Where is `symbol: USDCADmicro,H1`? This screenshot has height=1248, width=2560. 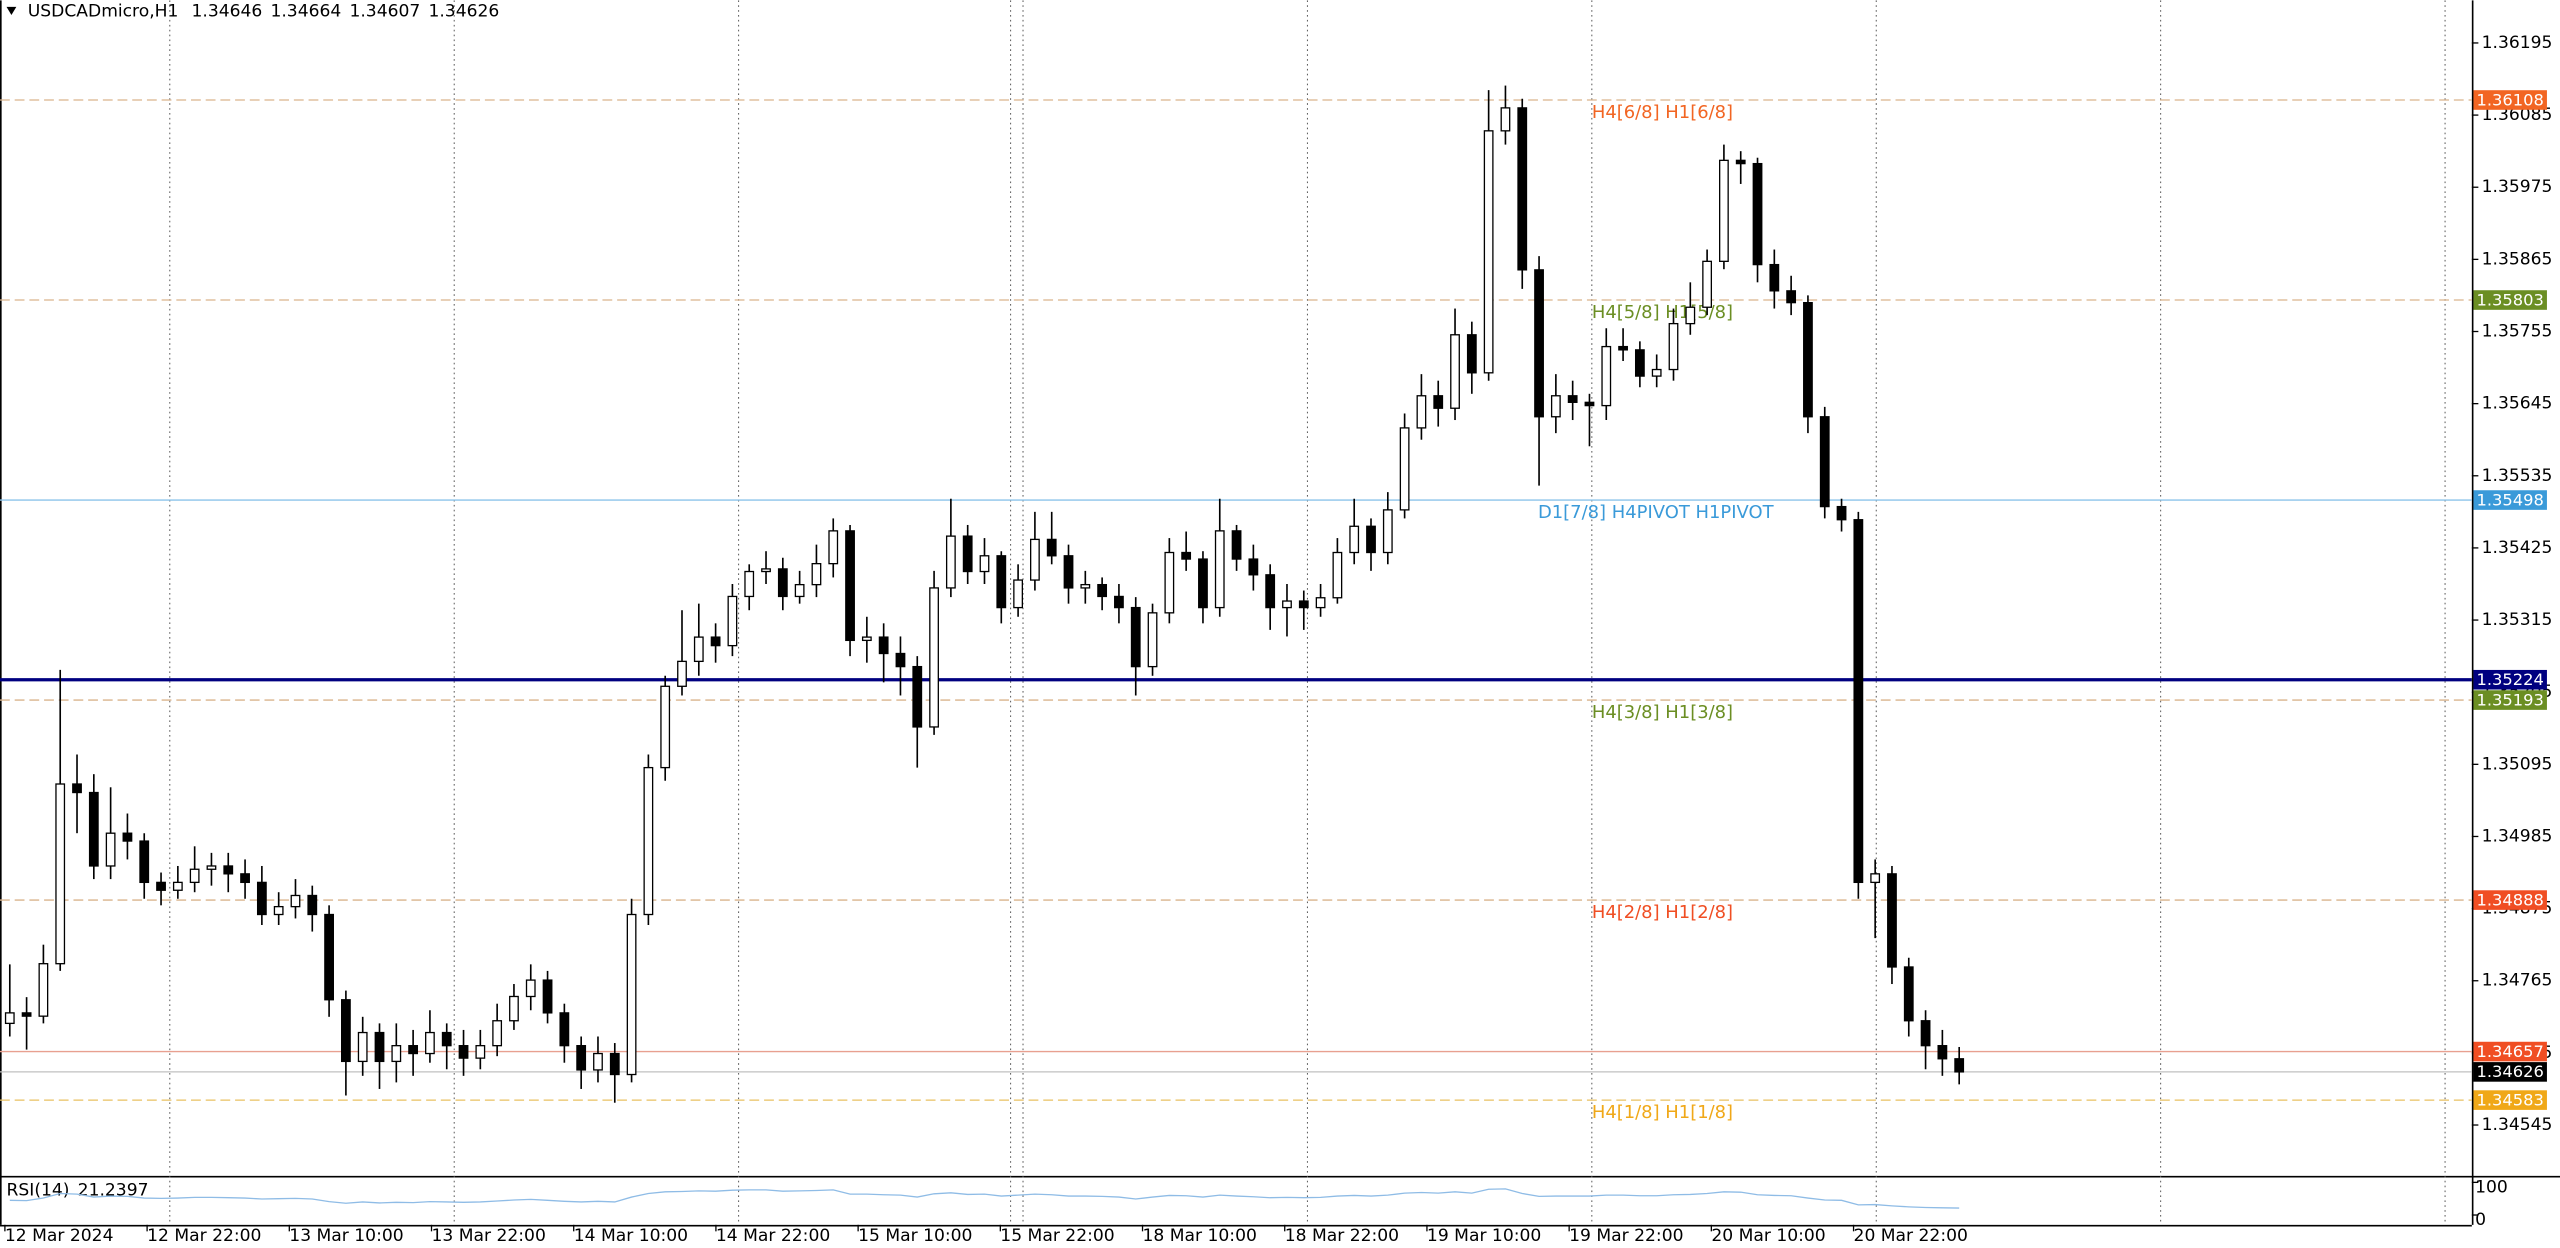
symbol: USDCADmicro,H1 is located at coordinates (103, 12).